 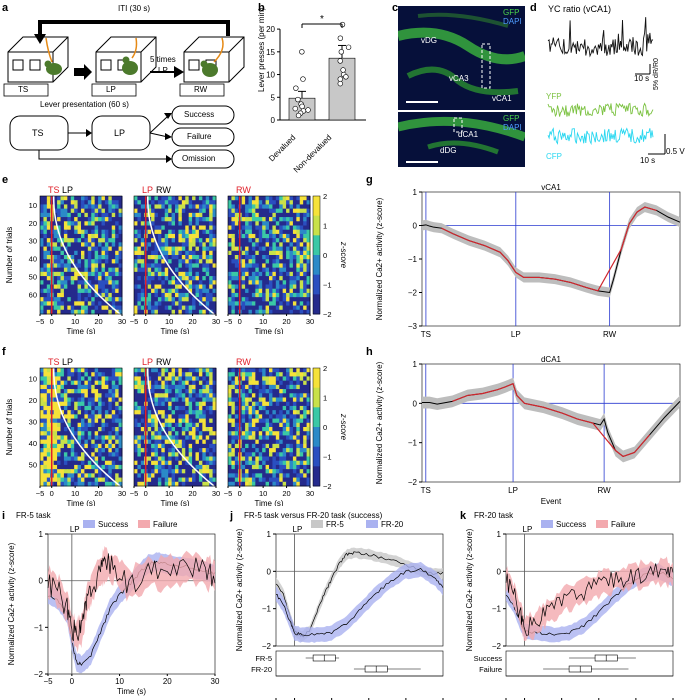 What do you see at coordinates (675, 151) in the screenshot?
I see `d-scale-v: 0.5 V` at bounding box center [675, 151].